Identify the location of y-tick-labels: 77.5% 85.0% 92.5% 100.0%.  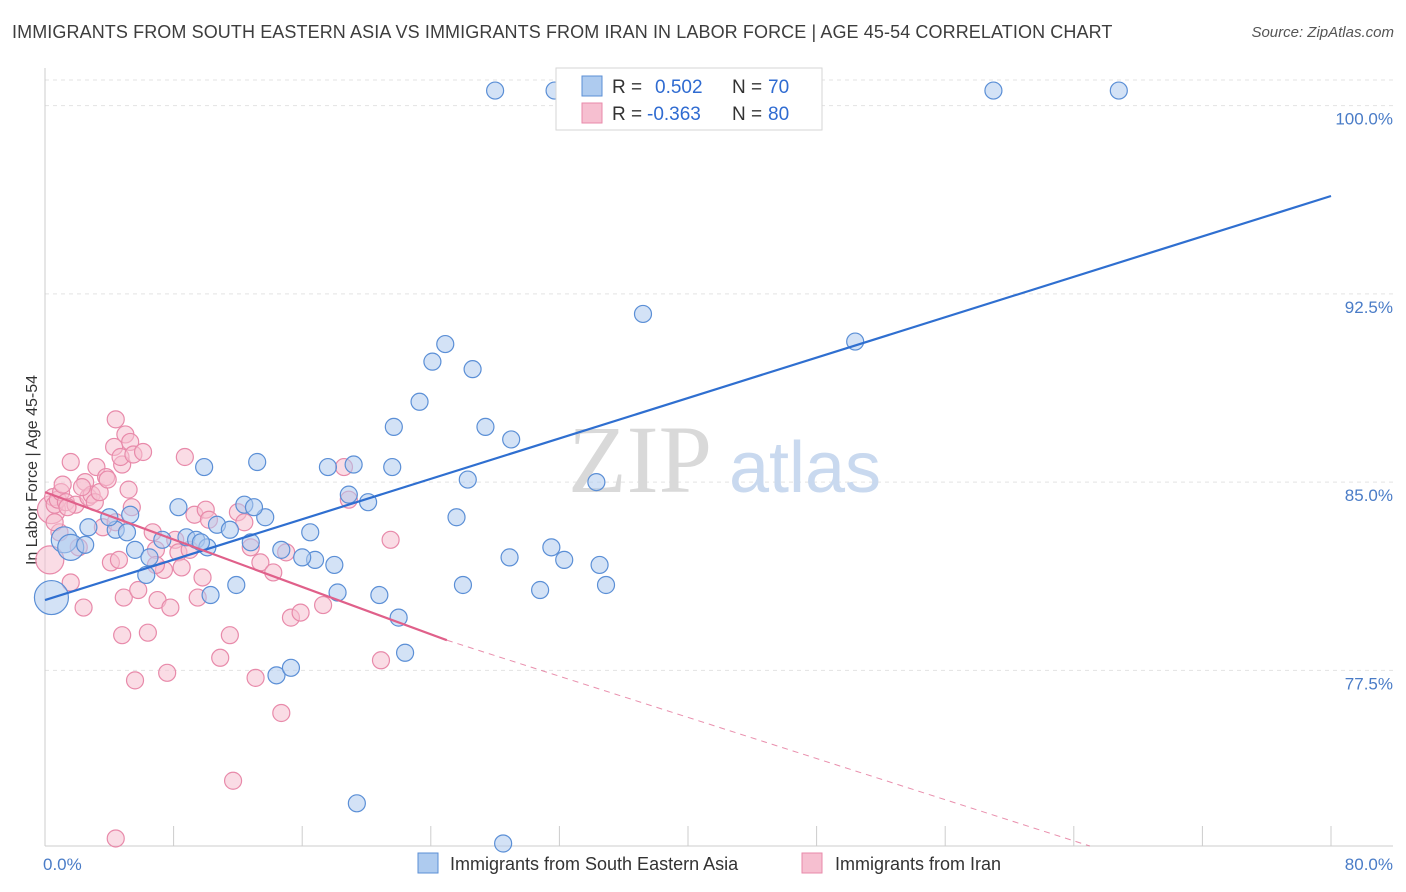
(1364, 402).